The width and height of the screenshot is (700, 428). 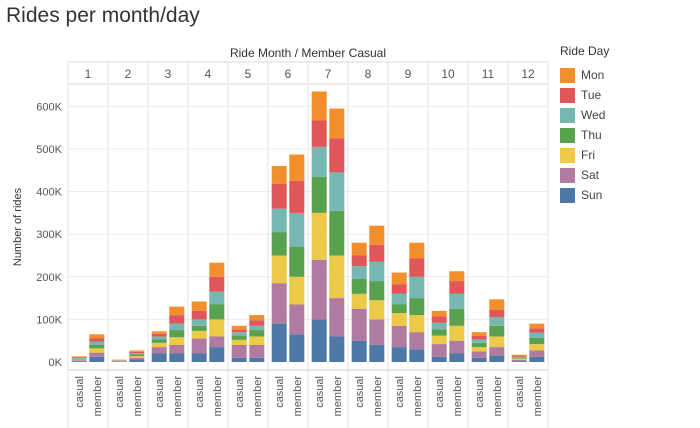 I want to click on bar-segment-3-member-wed, so click(x=177, y=327).